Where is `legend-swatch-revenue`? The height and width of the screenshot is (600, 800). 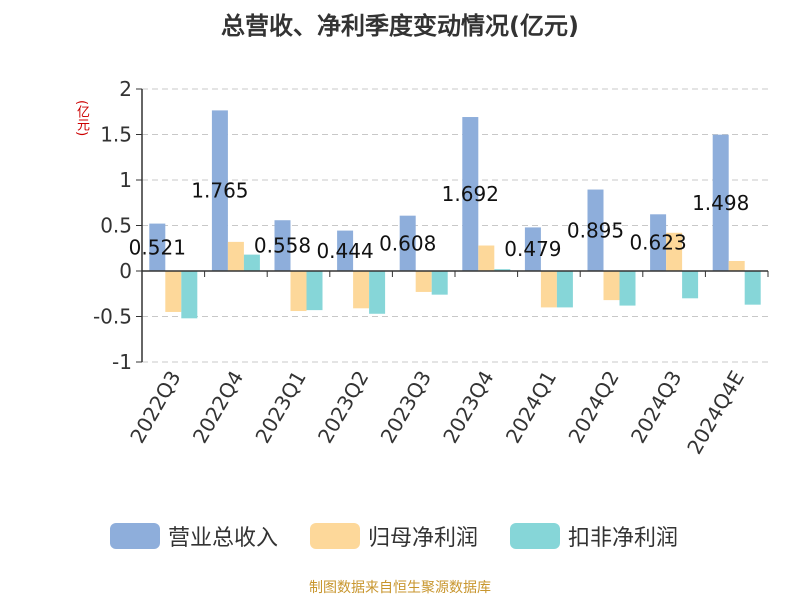
legend-swatch-revenue is located at coordinates (135, 536).